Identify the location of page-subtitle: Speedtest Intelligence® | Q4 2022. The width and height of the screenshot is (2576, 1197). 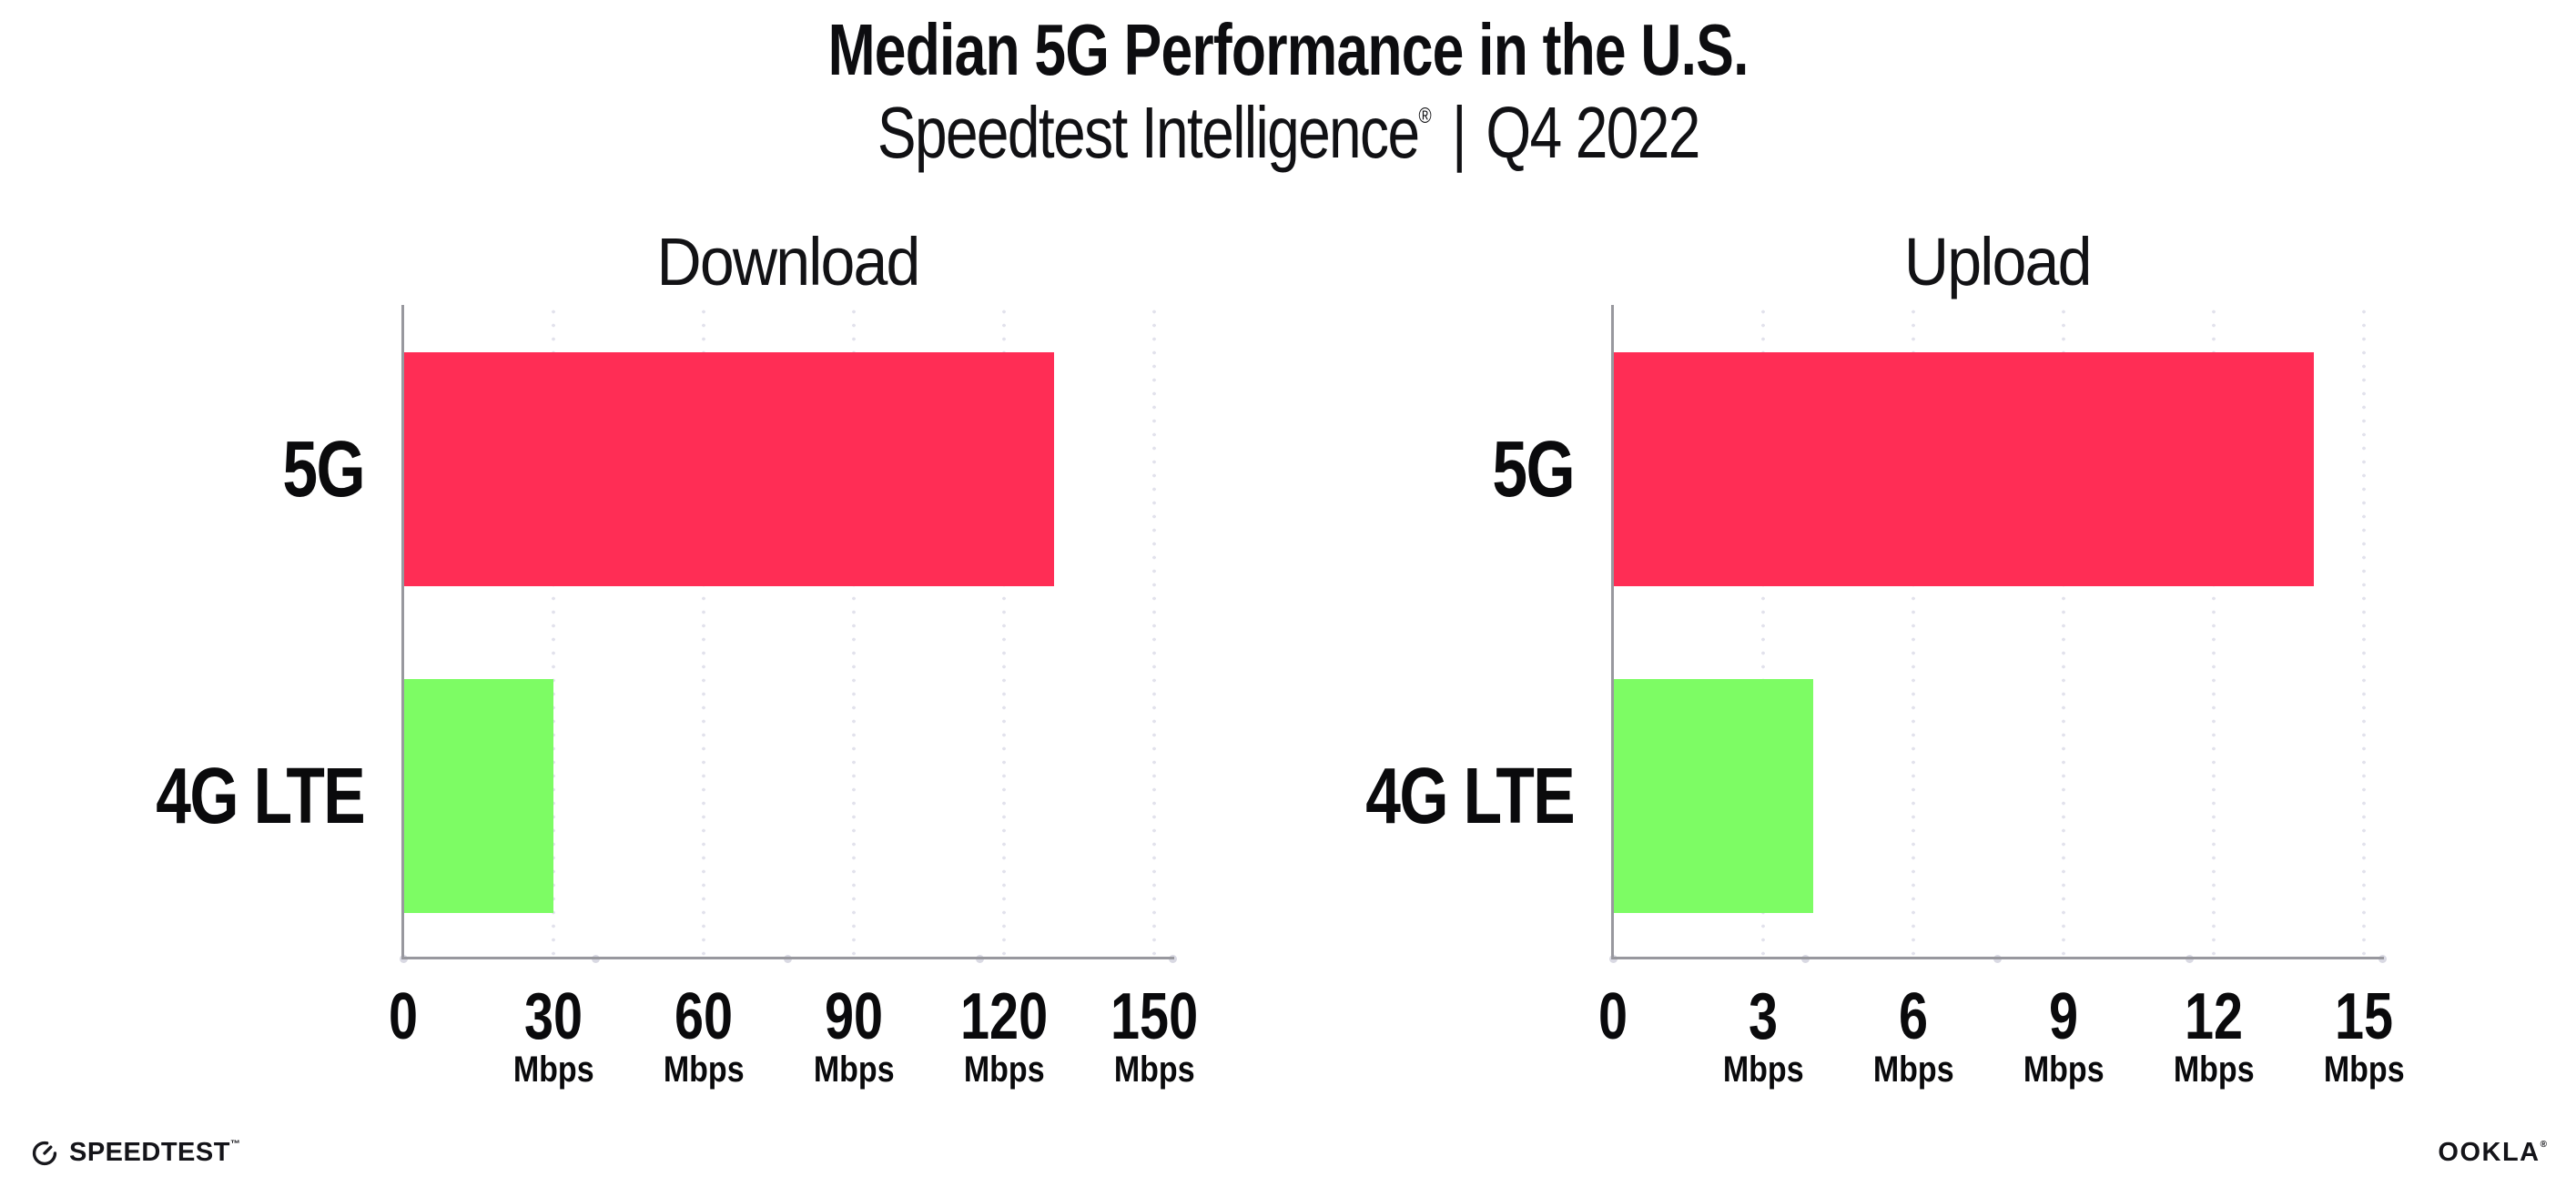
(1288, 142).